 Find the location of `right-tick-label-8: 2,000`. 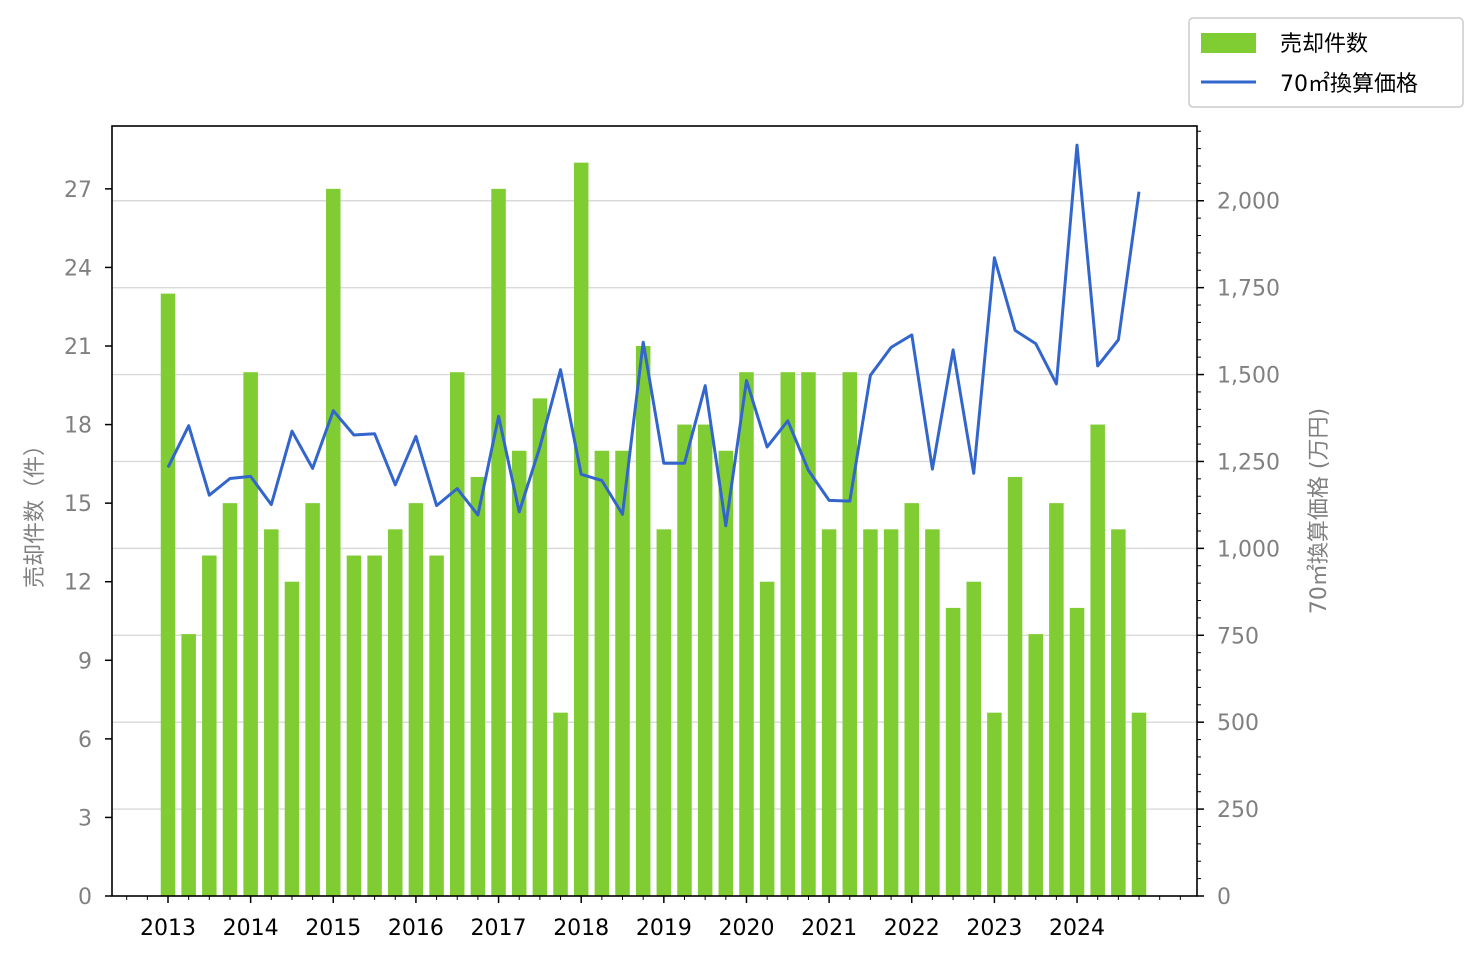

right-tick-label-8: 2,000 is located at coordinates (1248, 202).